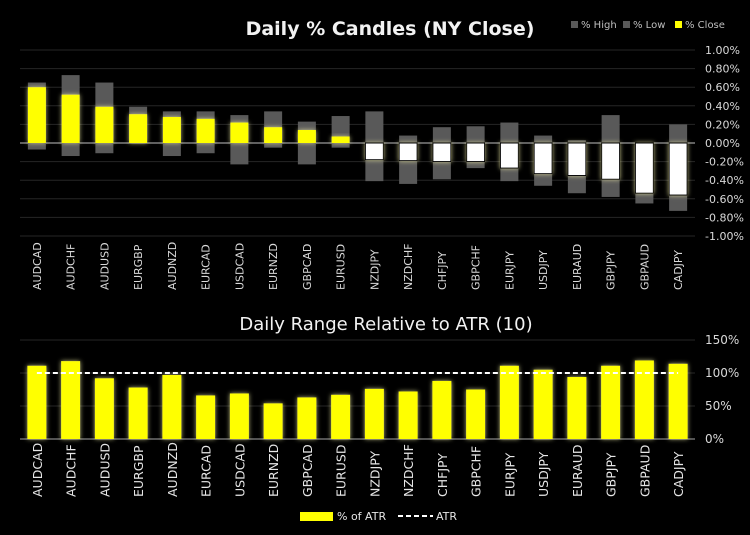 The width and height of the screenshot is (750, 535). I want to click on x-tick-label: EURCAD, so click(206, 471).